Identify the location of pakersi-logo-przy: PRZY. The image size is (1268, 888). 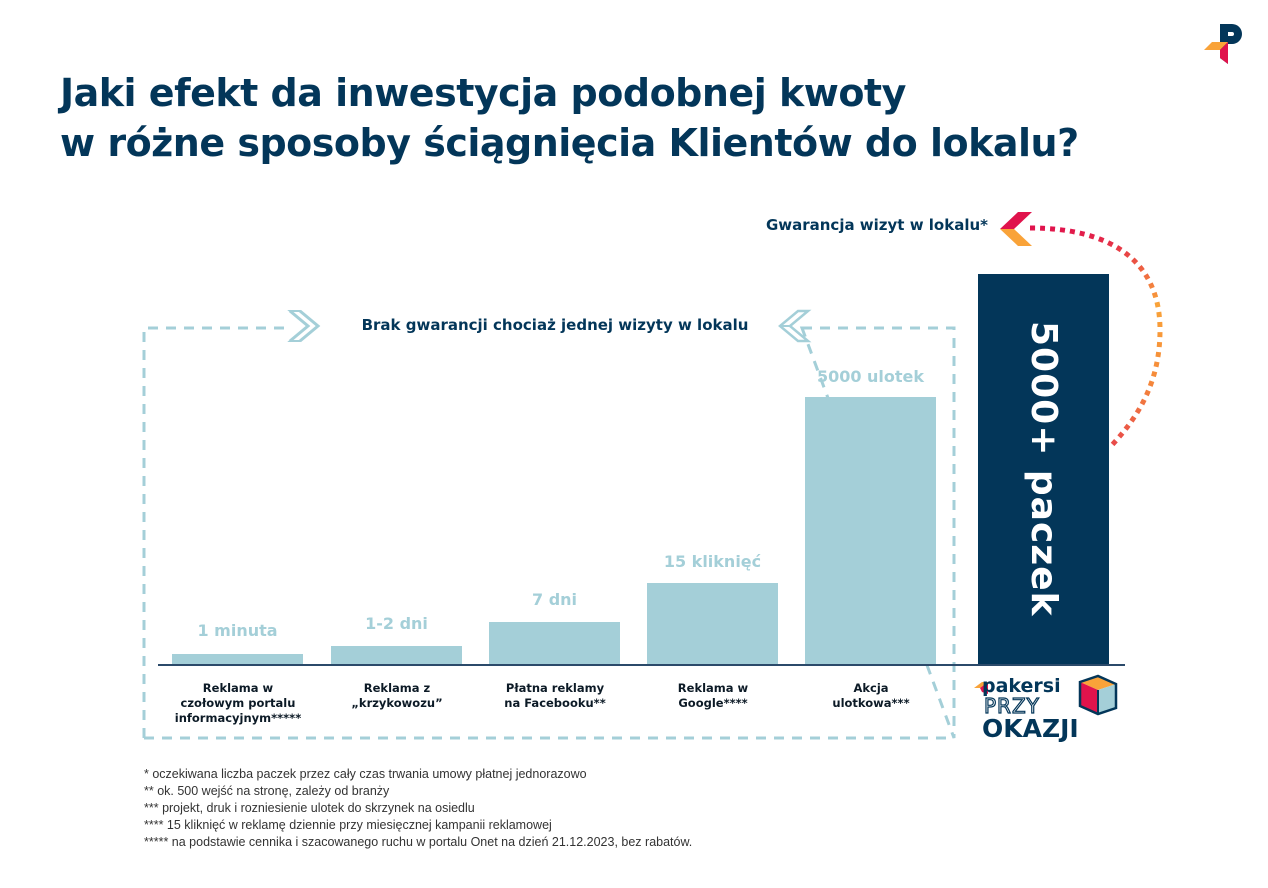
(1011, 706).